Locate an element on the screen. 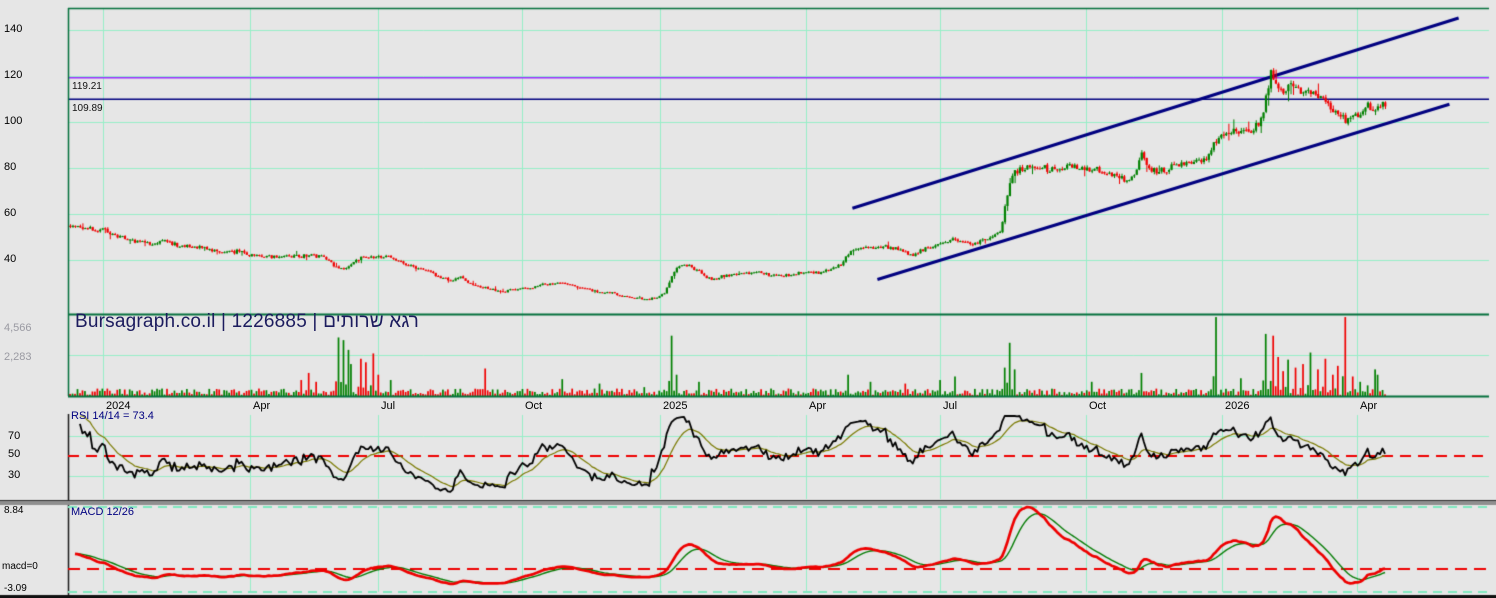 Image resolution: width=1496 pixels, height=598 pixels. x-axis-tick-apr24: Apr is located at coordinates (262, 406).